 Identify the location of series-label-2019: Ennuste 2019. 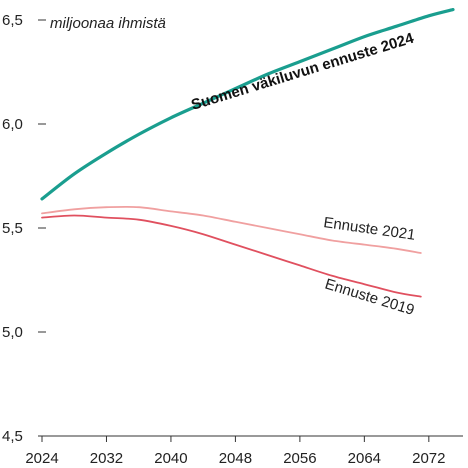
(370, 297).